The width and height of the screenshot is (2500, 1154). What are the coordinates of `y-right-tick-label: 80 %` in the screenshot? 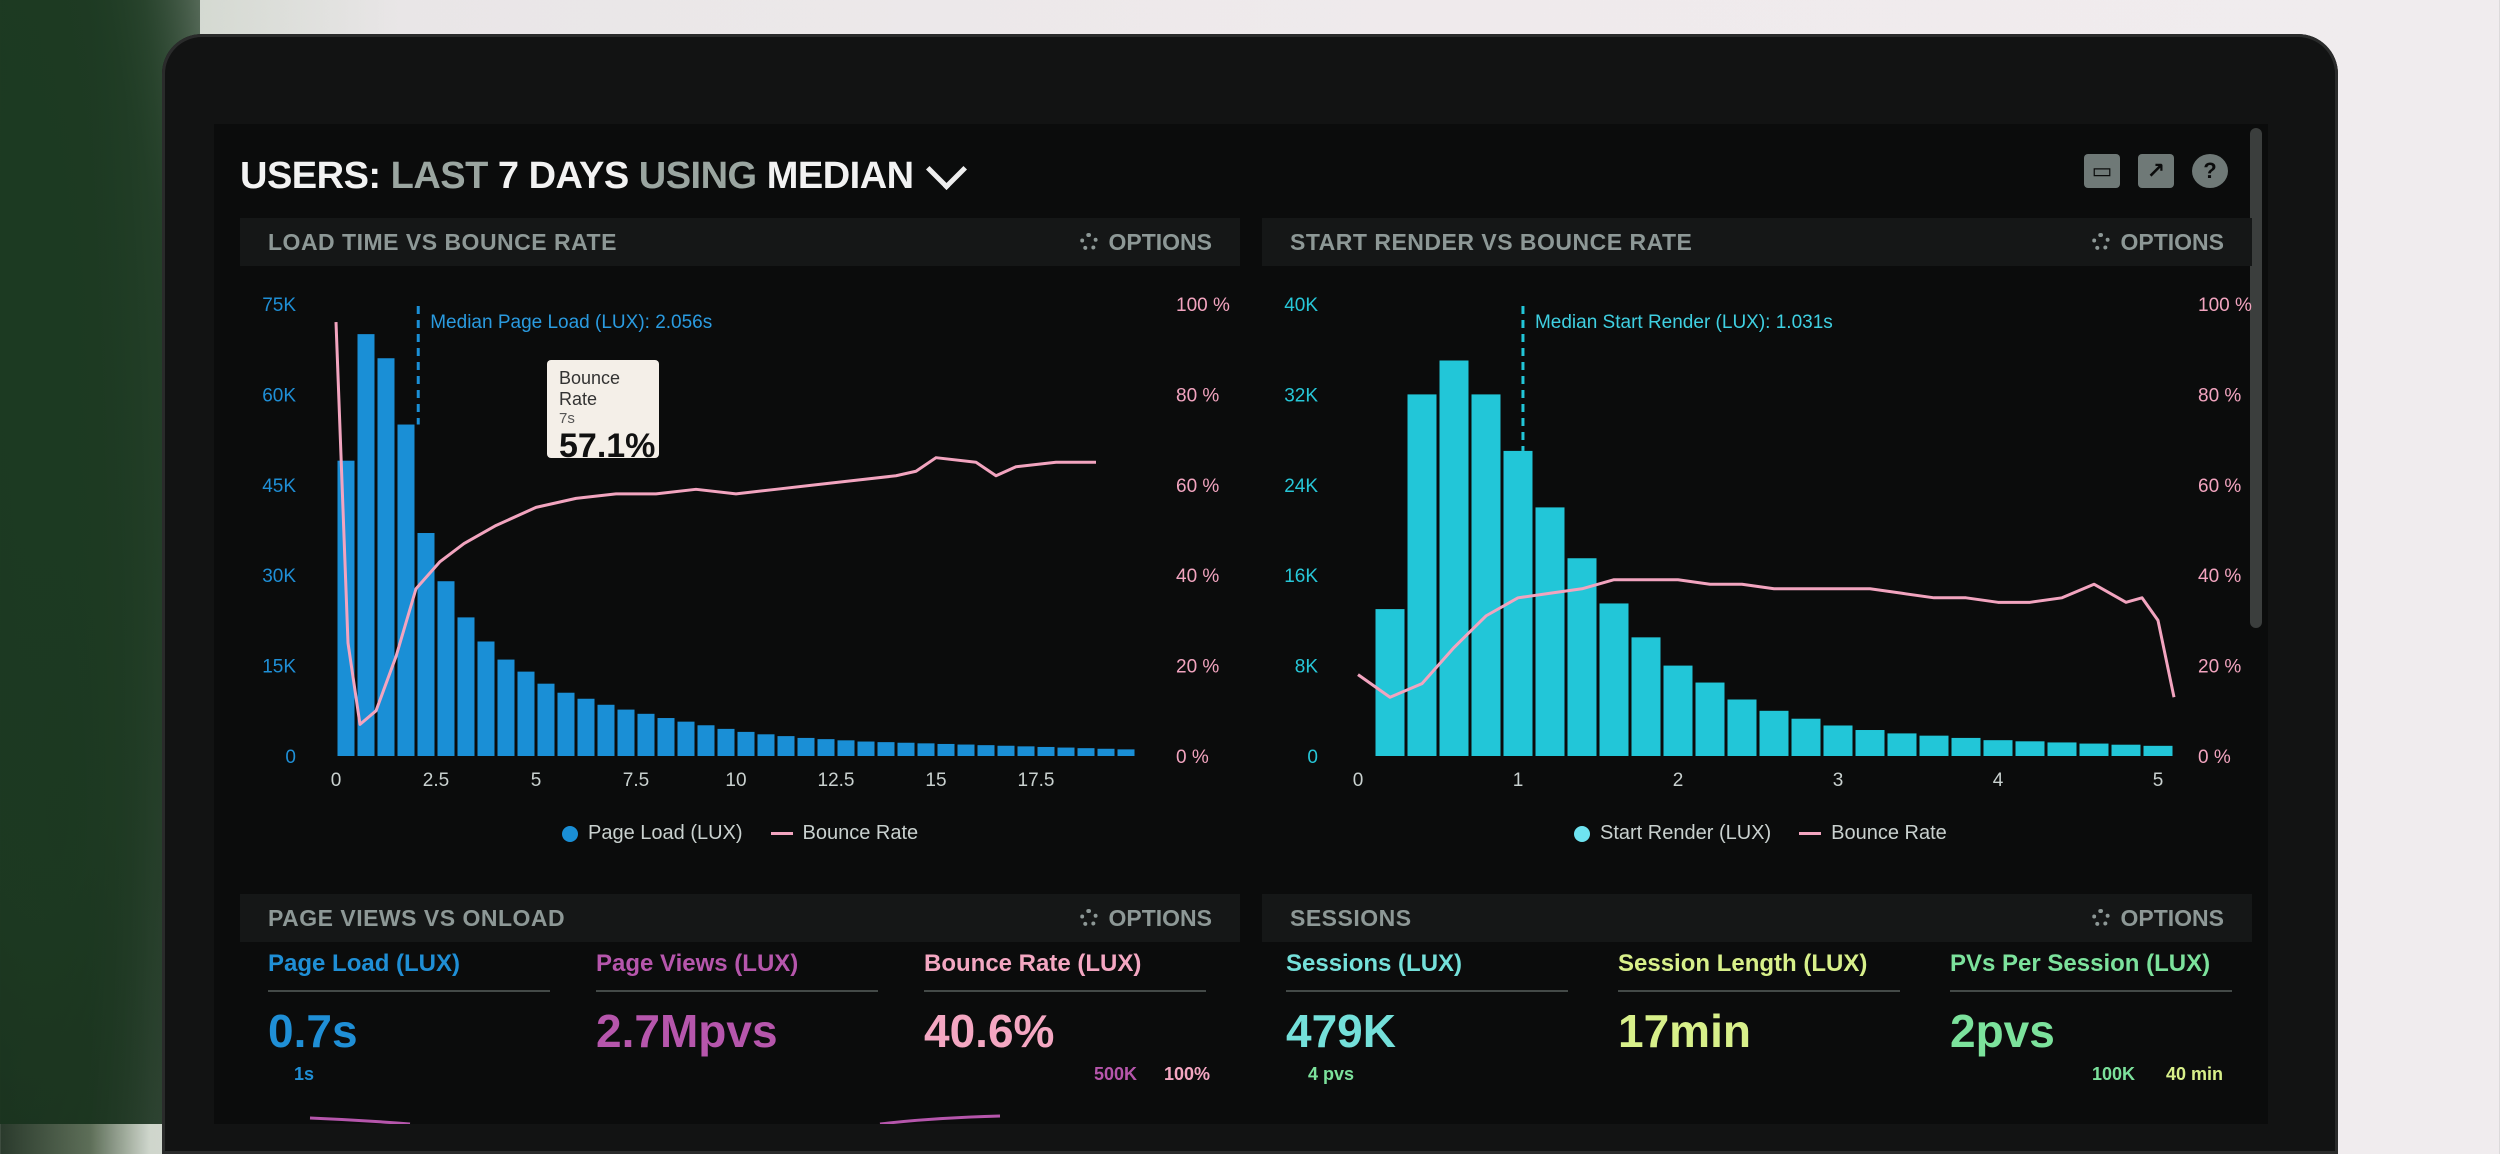 It's located at (1197, 395).